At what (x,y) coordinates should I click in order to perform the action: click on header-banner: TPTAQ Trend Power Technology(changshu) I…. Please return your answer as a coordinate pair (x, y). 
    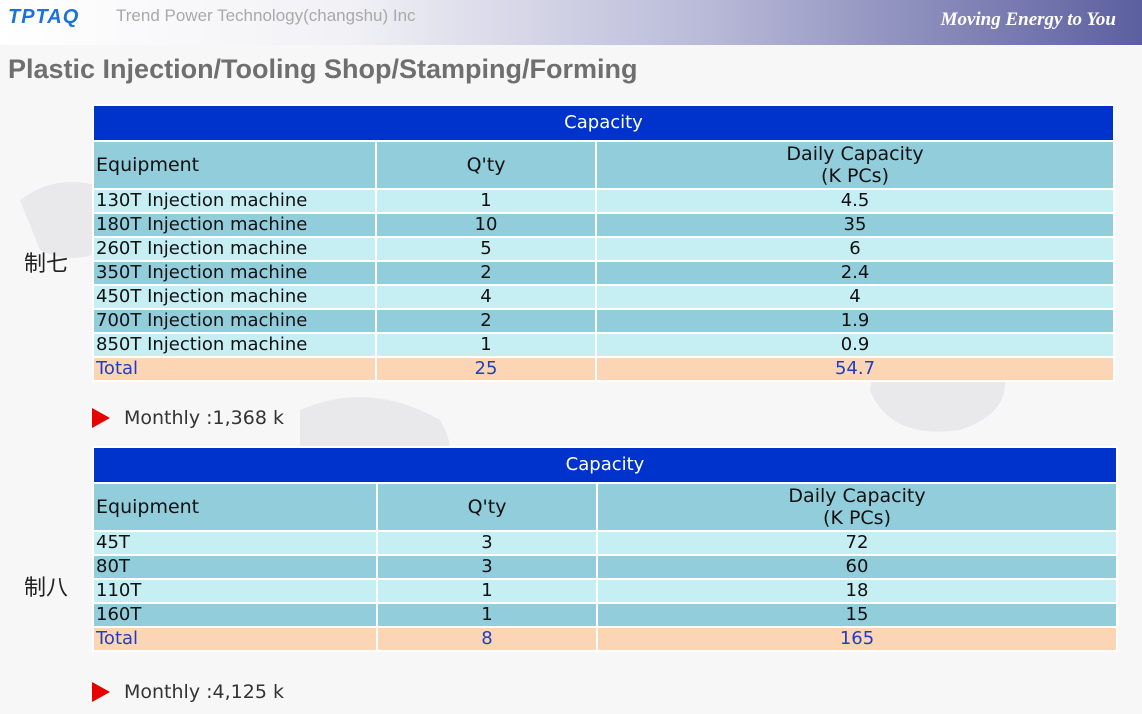
    Looking at the image, I should click on (571, 22).